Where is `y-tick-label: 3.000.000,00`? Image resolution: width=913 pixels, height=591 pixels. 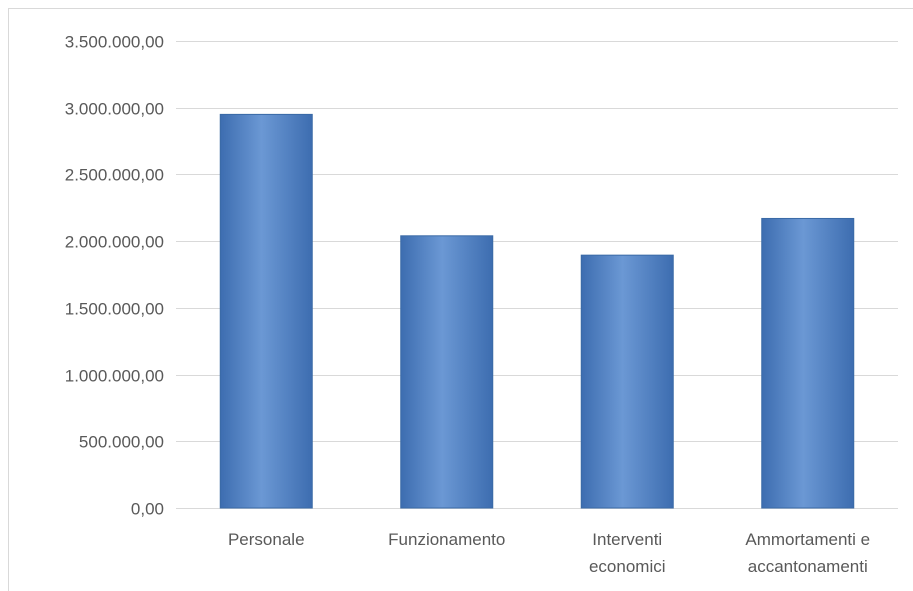
y-tick-label: 3.000.000,00 is located at coordinates (114, 109).